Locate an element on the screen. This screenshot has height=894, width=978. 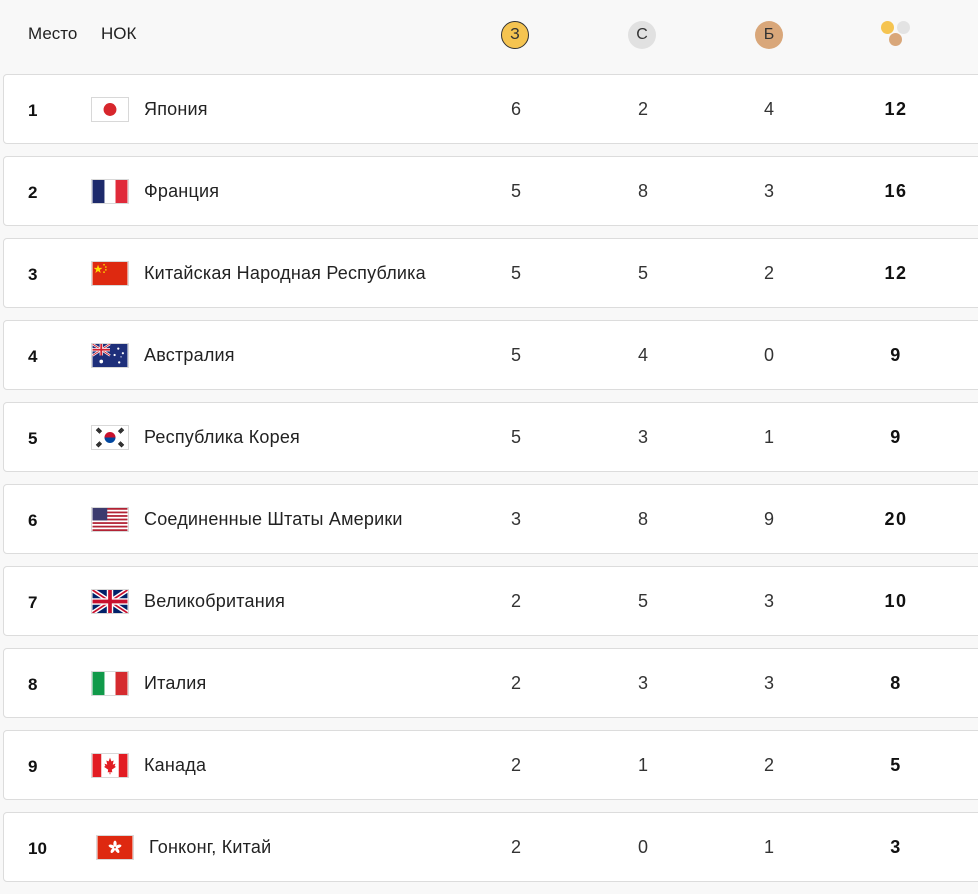
canada-flag-icon is located at coordinates (110, 765).